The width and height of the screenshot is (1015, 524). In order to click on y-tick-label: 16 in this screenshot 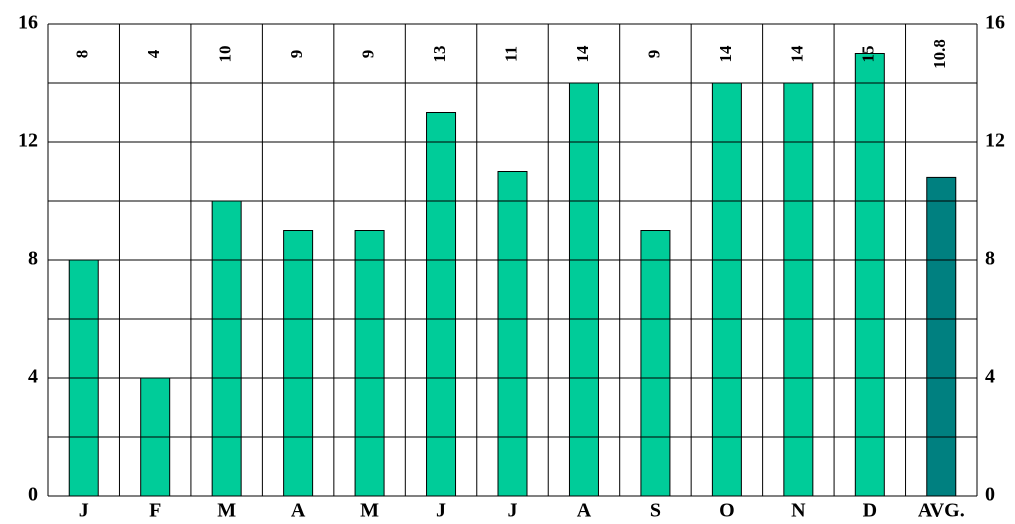, I will do `click(28, 23)`.